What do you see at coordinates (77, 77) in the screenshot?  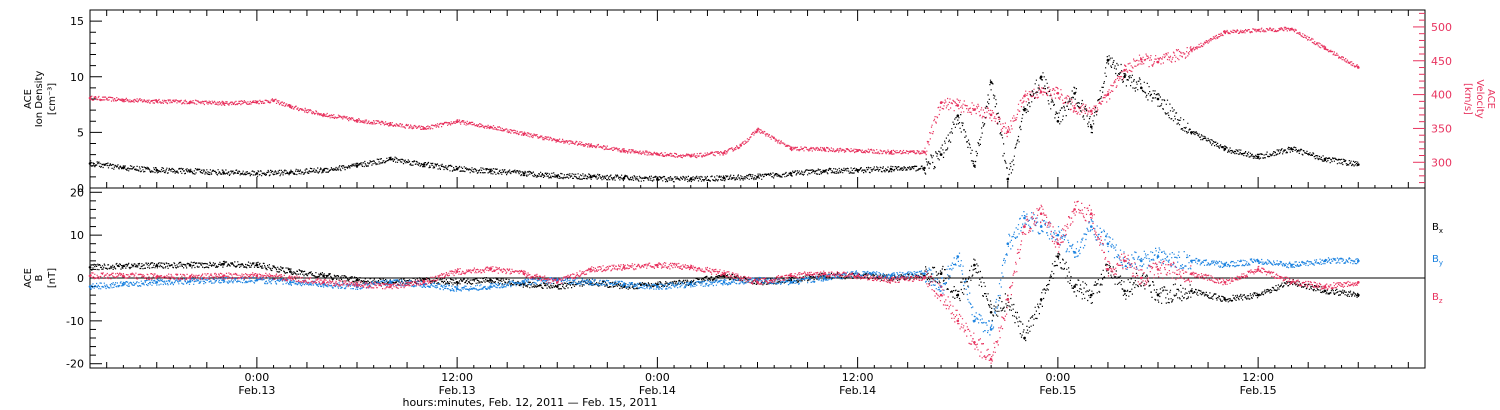 I see `density-tick-label: 10` at bounding box center [77, 77].